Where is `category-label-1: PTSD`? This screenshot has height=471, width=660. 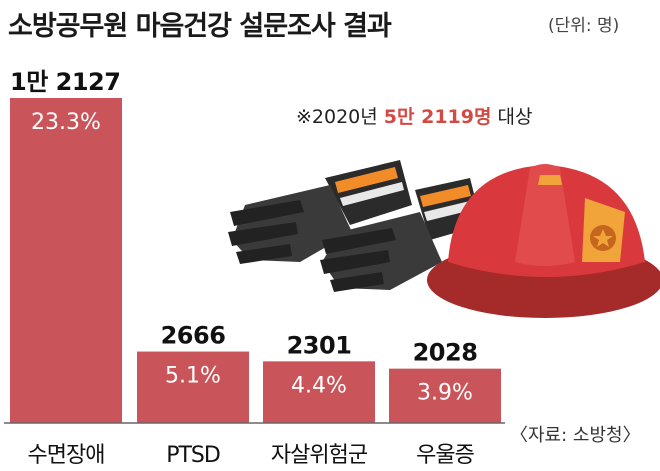
category-label-1: PTSD is located at coordinates (193, 455).